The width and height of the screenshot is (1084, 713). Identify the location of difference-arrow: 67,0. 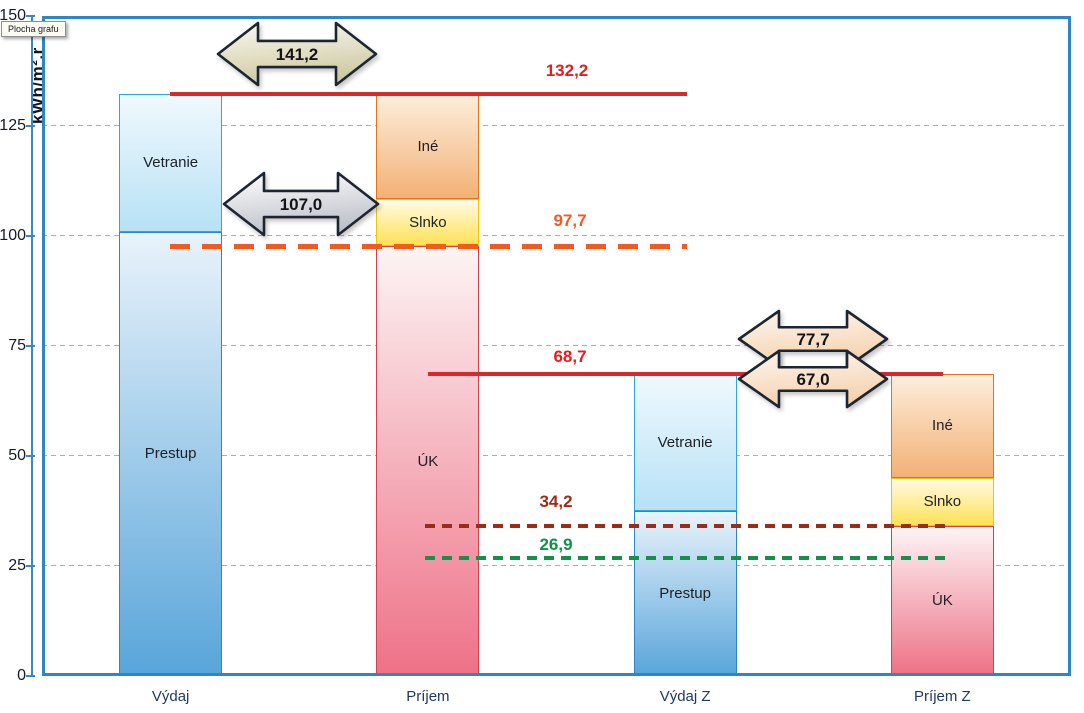
(813, 379).